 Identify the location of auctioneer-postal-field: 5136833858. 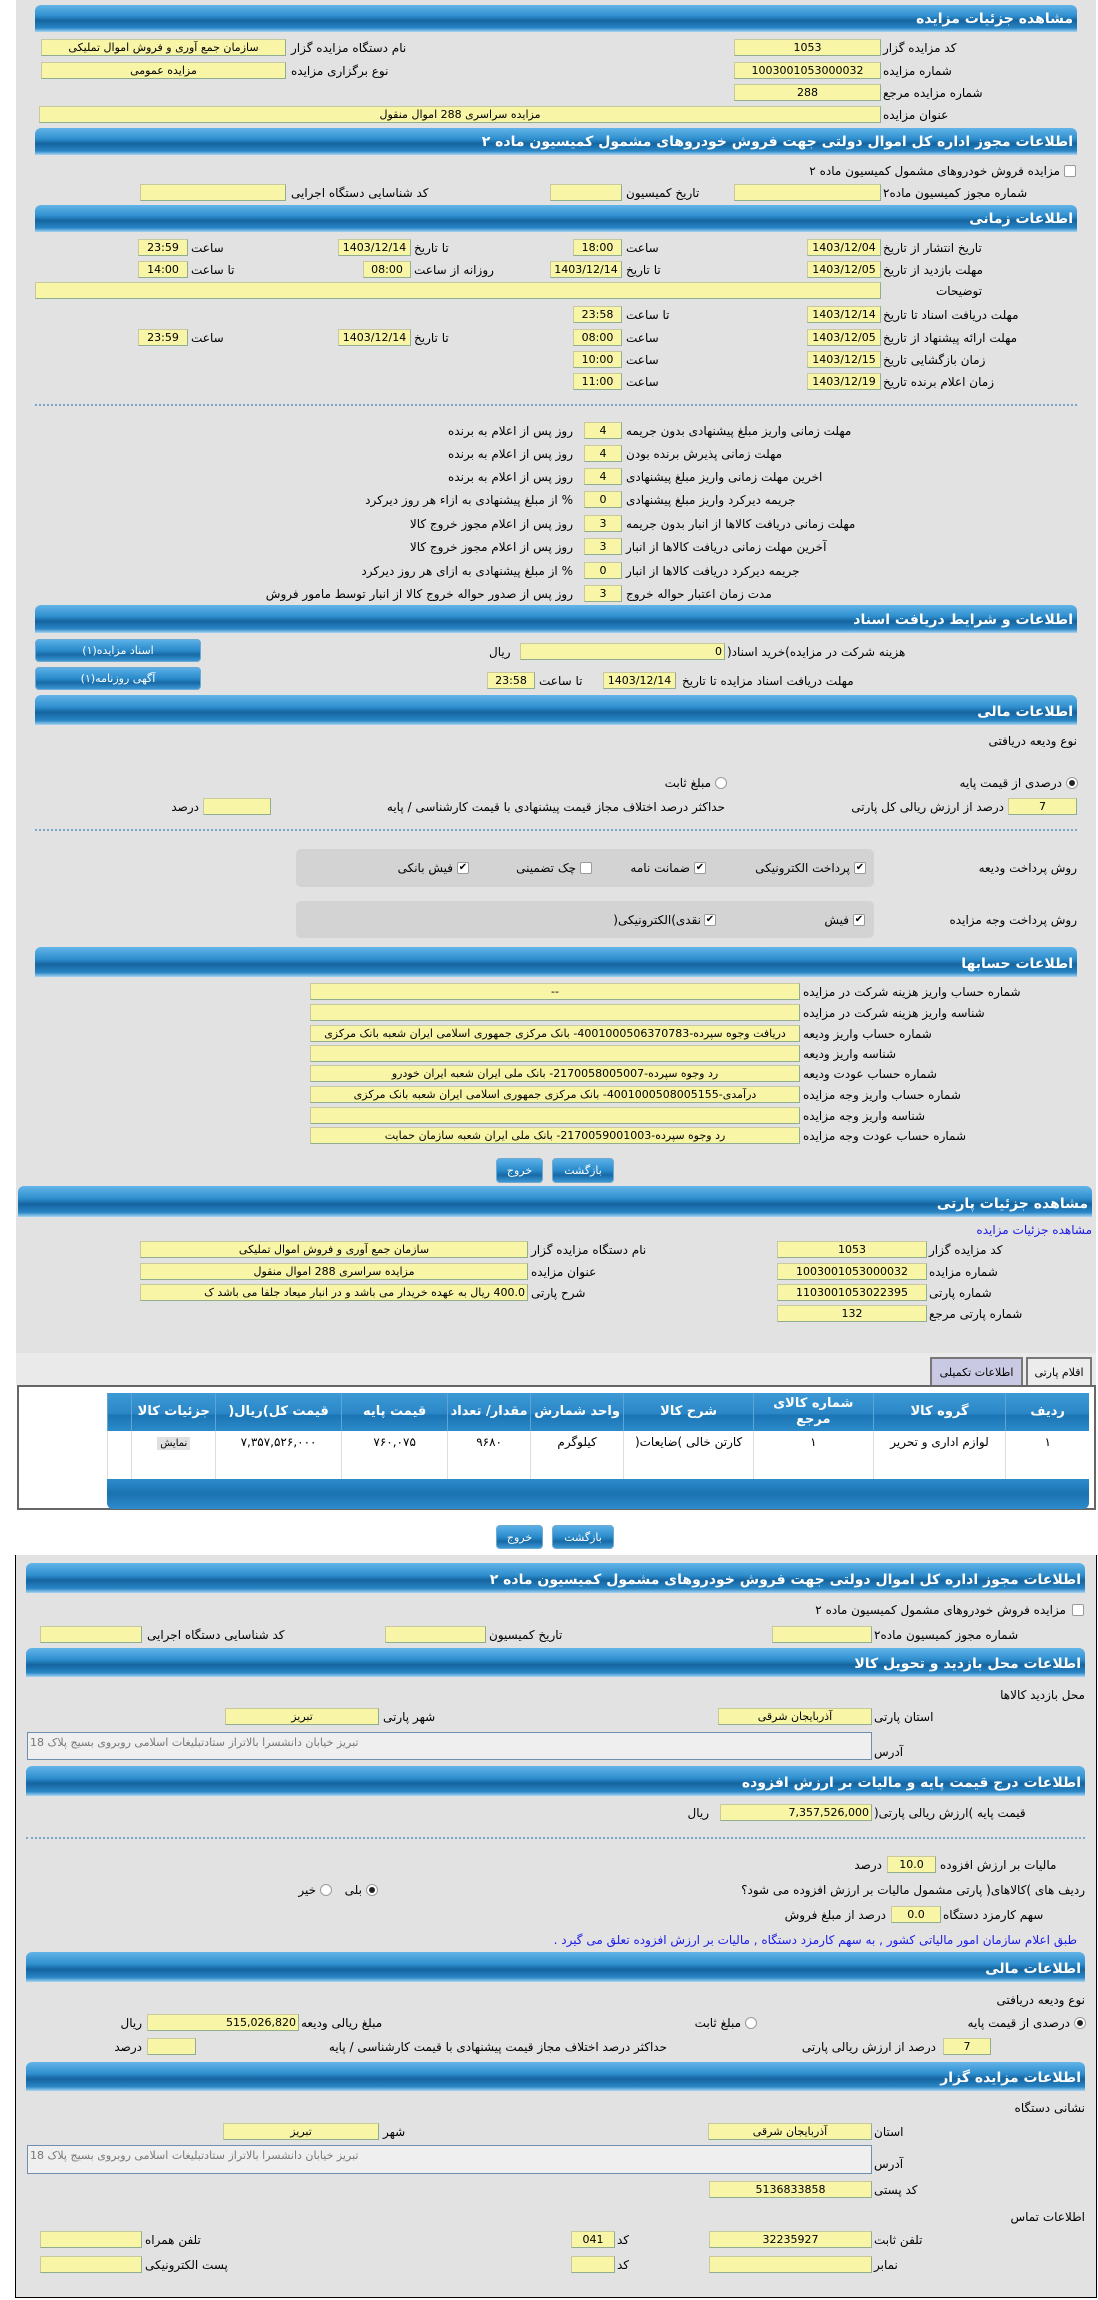
(790, 2189).